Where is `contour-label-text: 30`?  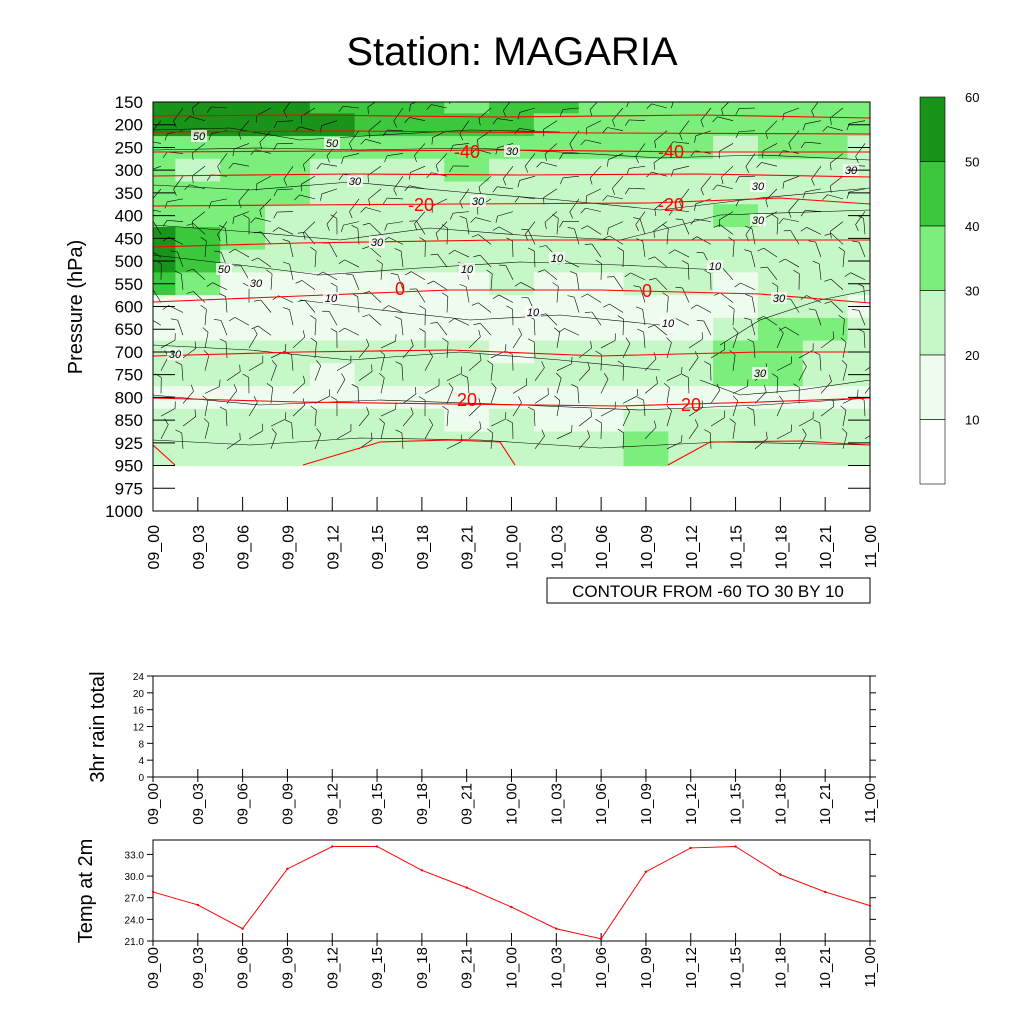 contour-label-text: 30 is located at coordinates (256, 284).